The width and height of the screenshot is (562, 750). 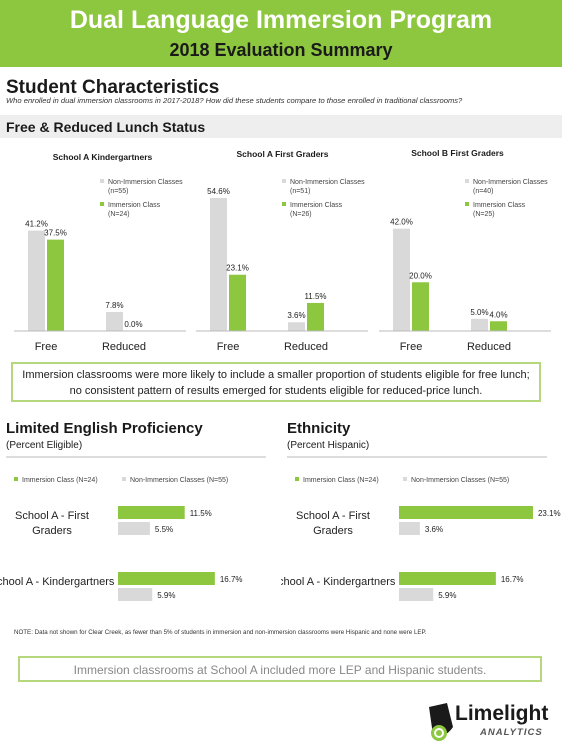 What do you see at coordinates (502, 713) in the screenshot?
I see `logo-name: Limelight` at bounding box center [502, 713].